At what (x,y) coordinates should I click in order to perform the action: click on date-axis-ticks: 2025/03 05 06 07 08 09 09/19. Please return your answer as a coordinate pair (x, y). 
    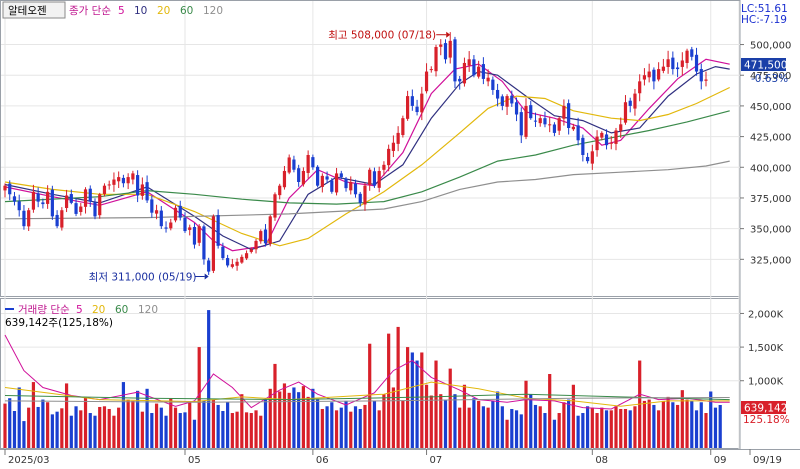
    Looking at the image, I should click on (393, 457).